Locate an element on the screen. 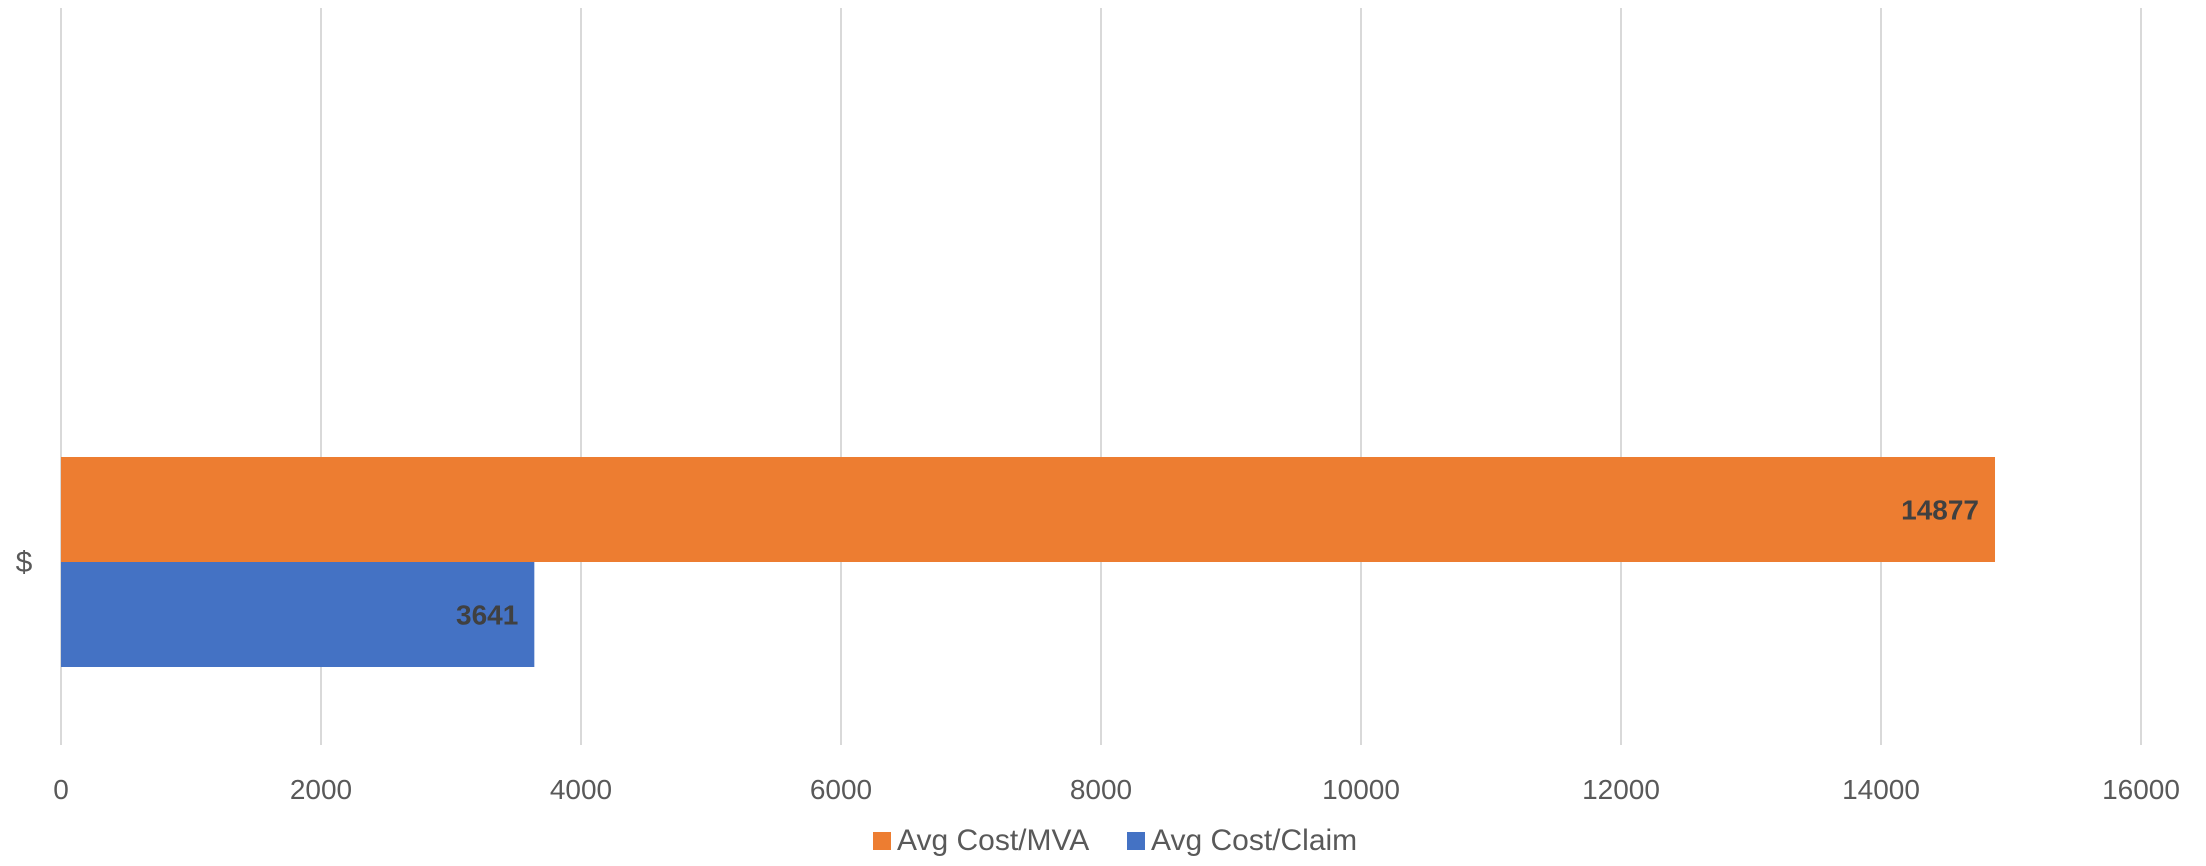  x-tick-label: 0 is located at coordinates (61, 789).